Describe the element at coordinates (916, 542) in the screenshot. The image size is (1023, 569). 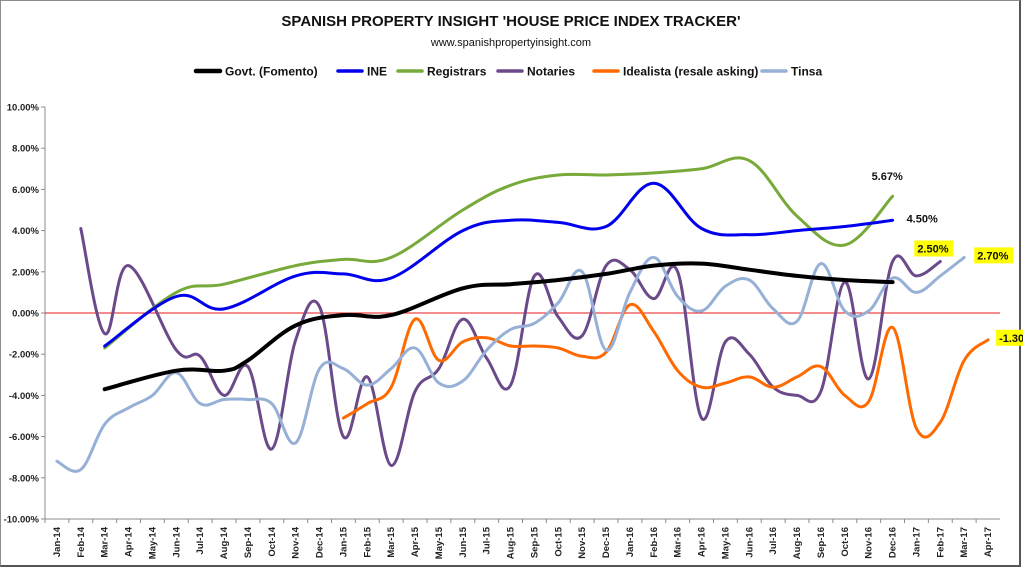
I see `x-tick-label: Jan-17` at that location.